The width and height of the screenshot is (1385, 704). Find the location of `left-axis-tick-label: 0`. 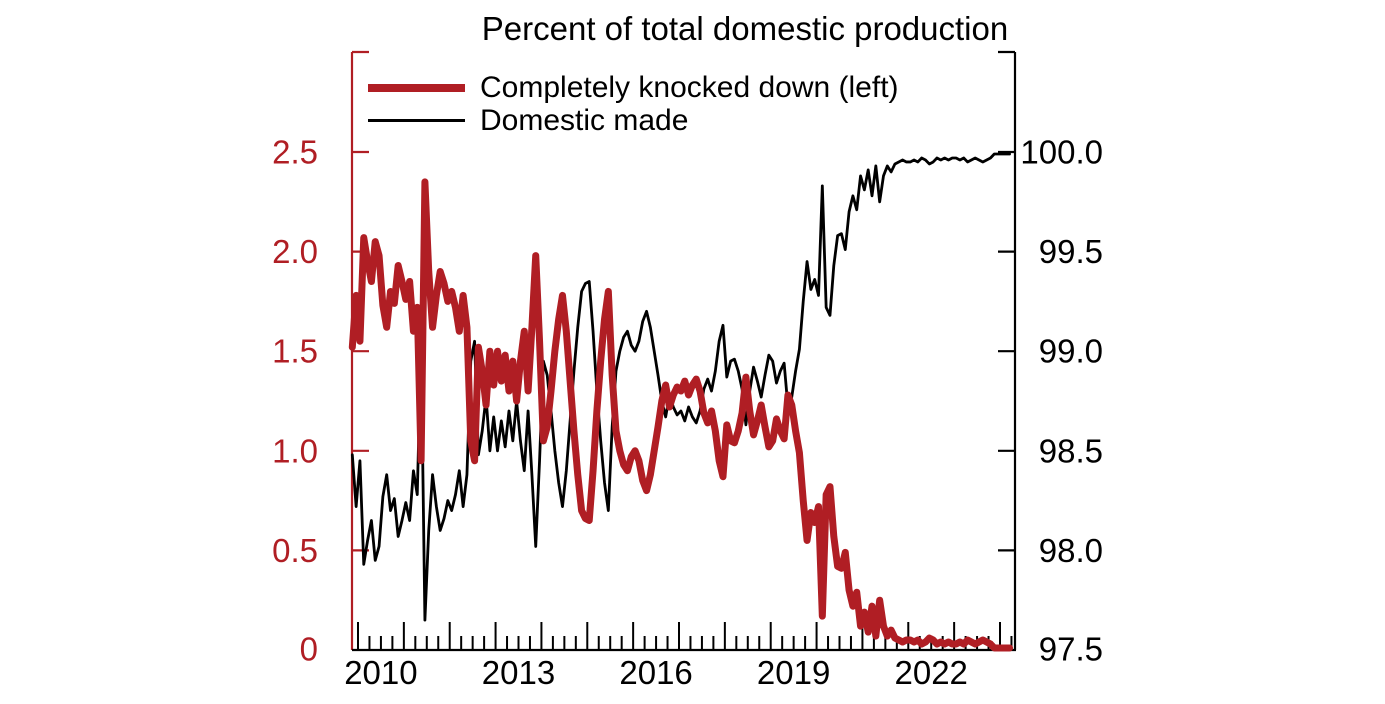

left-axis-tick-label: 0 is located at coordinates (309, 649).